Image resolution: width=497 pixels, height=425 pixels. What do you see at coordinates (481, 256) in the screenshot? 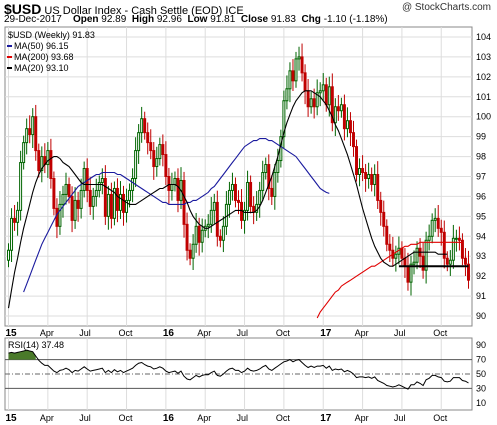
I see `price-y-tick: 93` at bounding box center [481, 256].